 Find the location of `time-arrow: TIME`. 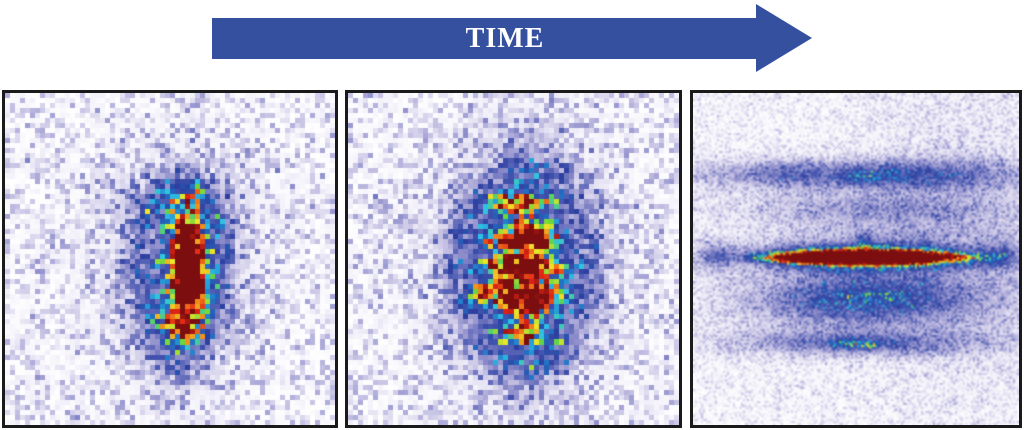

time-arrow: TIME is located at coordinates (484, 38).